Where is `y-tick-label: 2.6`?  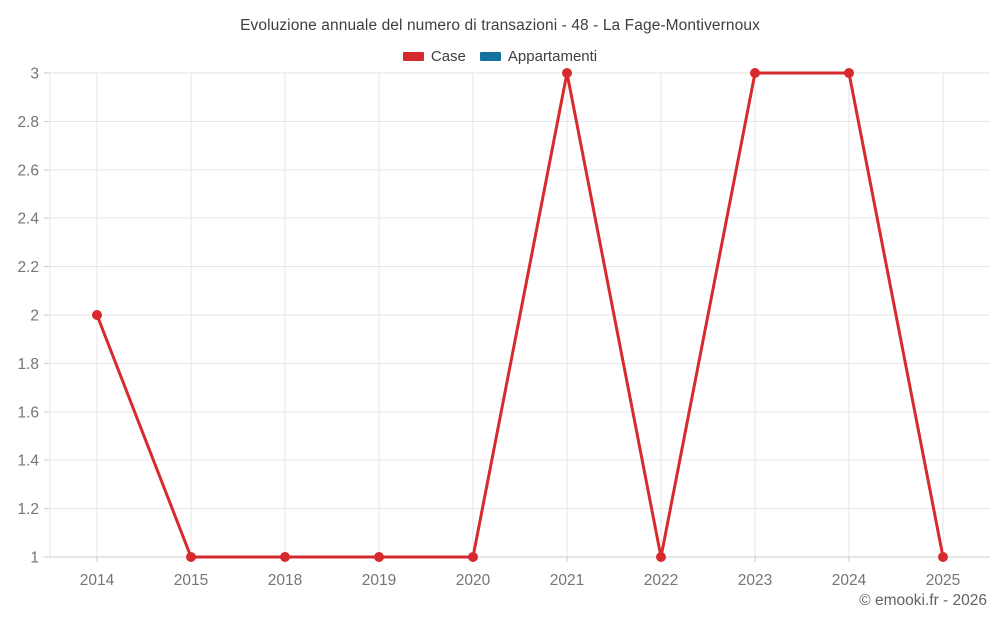 y-tick-label: 2.6 is located at coordinates (28, 170).